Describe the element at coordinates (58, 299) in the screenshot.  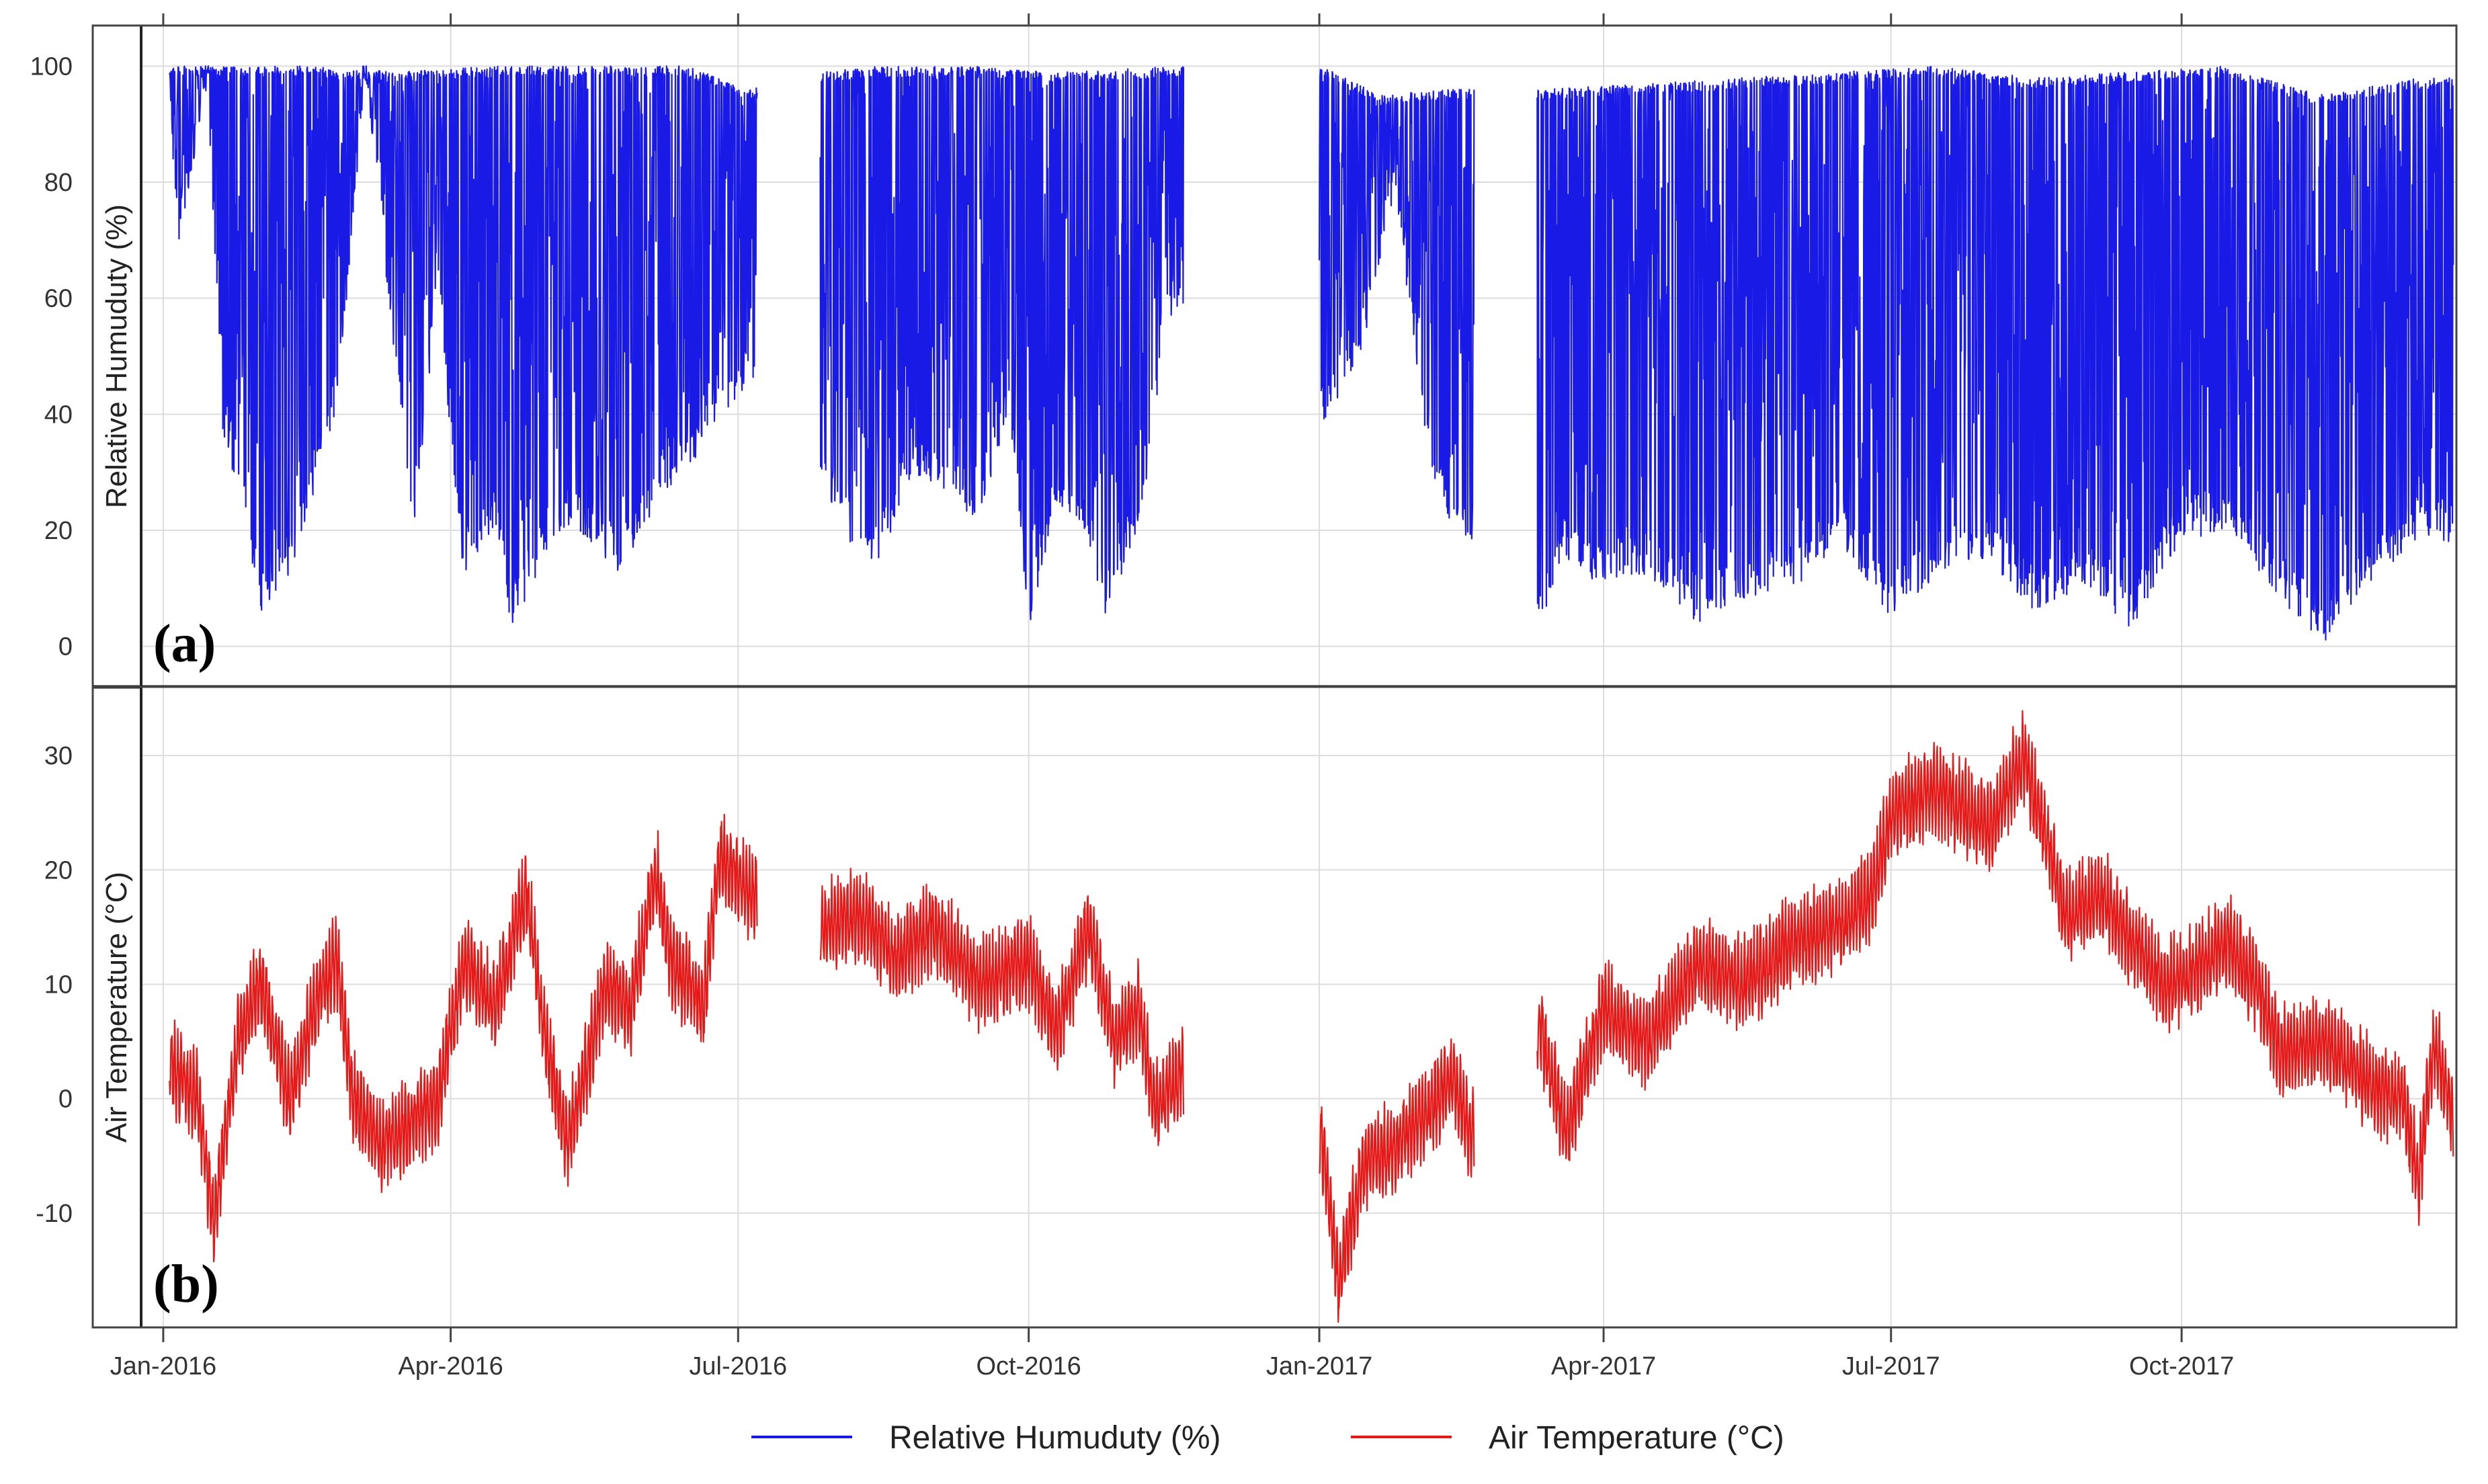
I see `y-tick-label: 60` at that location.